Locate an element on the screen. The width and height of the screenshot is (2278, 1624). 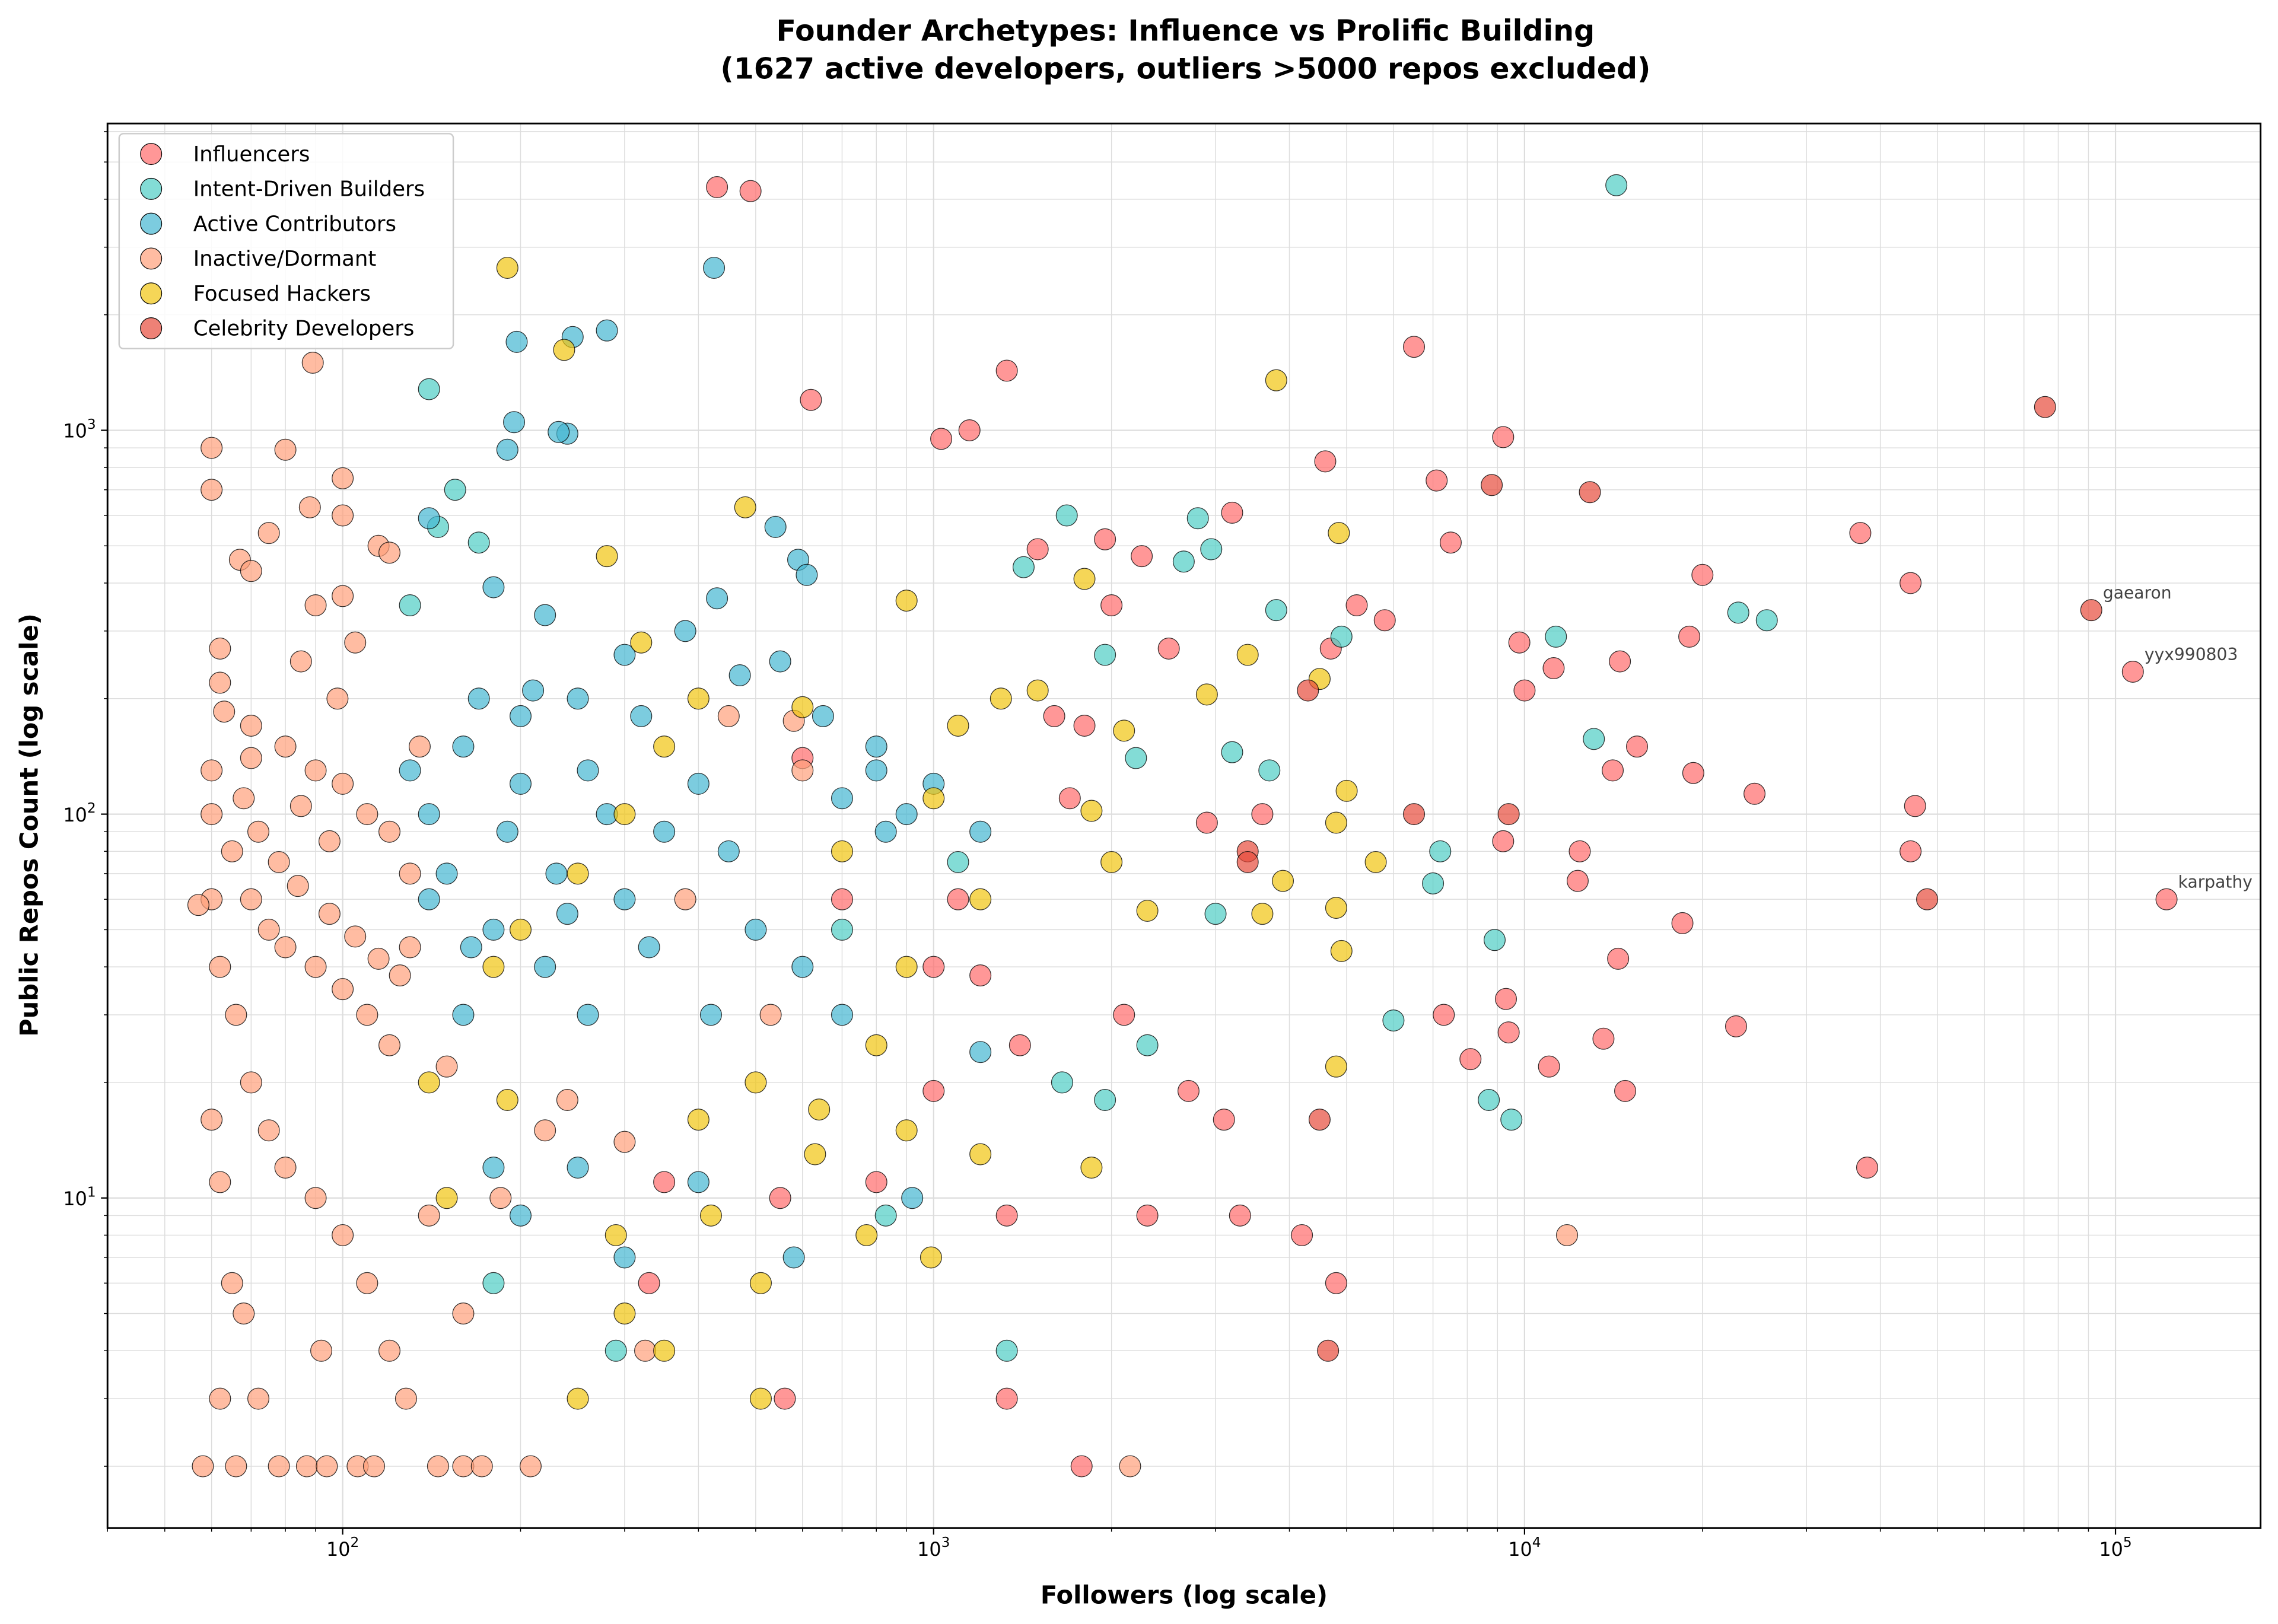
point-annotation: gaearon is located at coordinates (2137, 593).